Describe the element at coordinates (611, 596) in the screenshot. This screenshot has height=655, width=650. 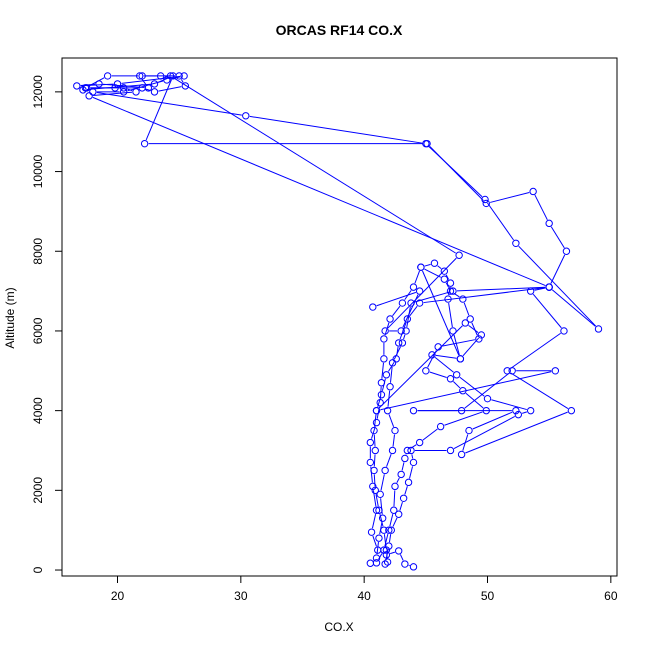
I see `x-tick-label: 60` at that location.